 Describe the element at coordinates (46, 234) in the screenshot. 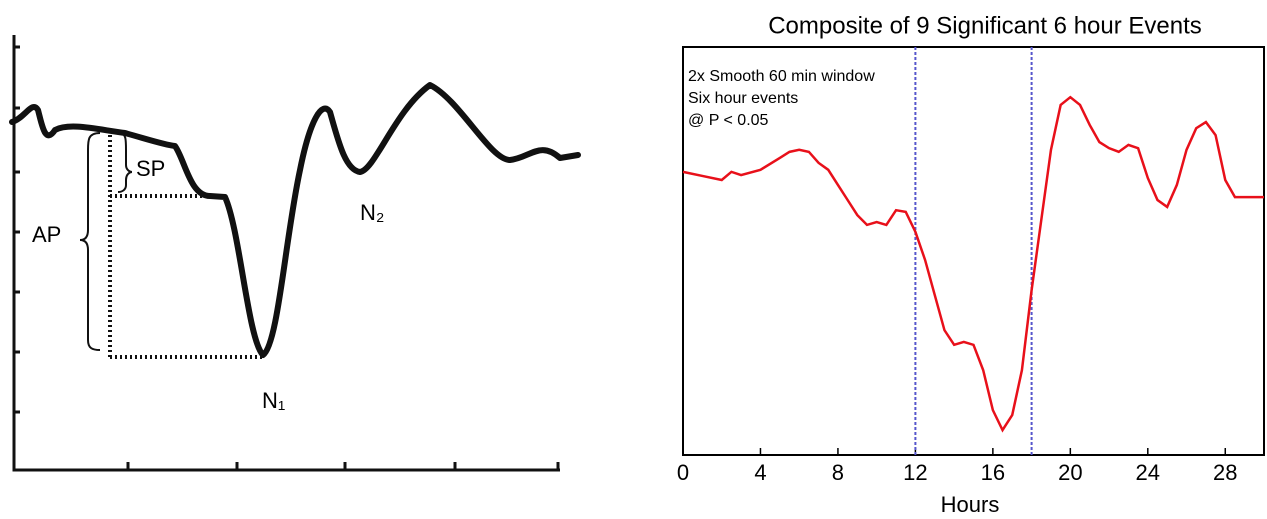

I see `label-ap: AP` at that location.